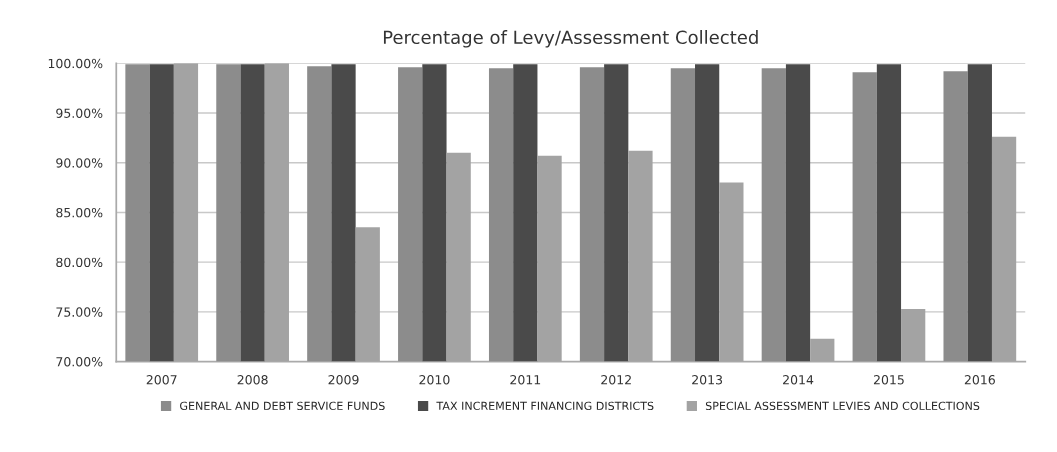 The width and height of the screenshot is (1057, 452). Describe the element at coordinates (545, 406) in the screenshot. I see `legend-label: TAX INCREMENT FINANCING DISTRICTS` at that location.